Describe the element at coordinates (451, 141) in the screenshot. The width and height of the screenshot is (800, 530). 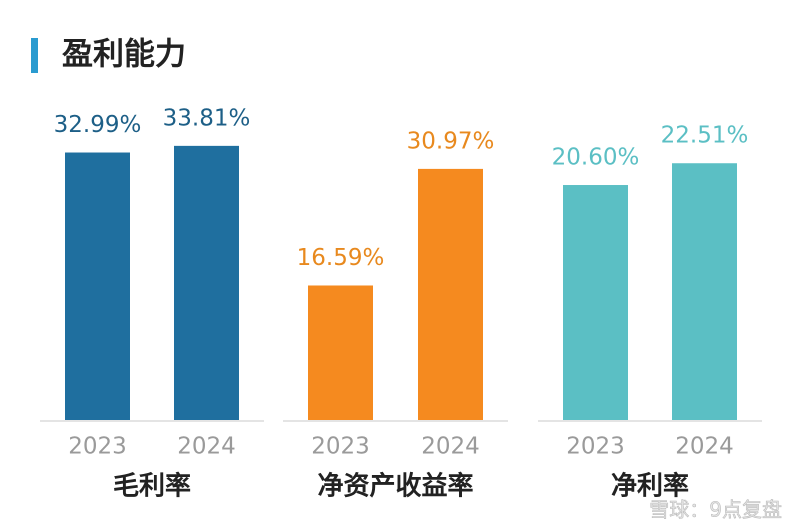
I see `value-label: 30.97%` at that location.